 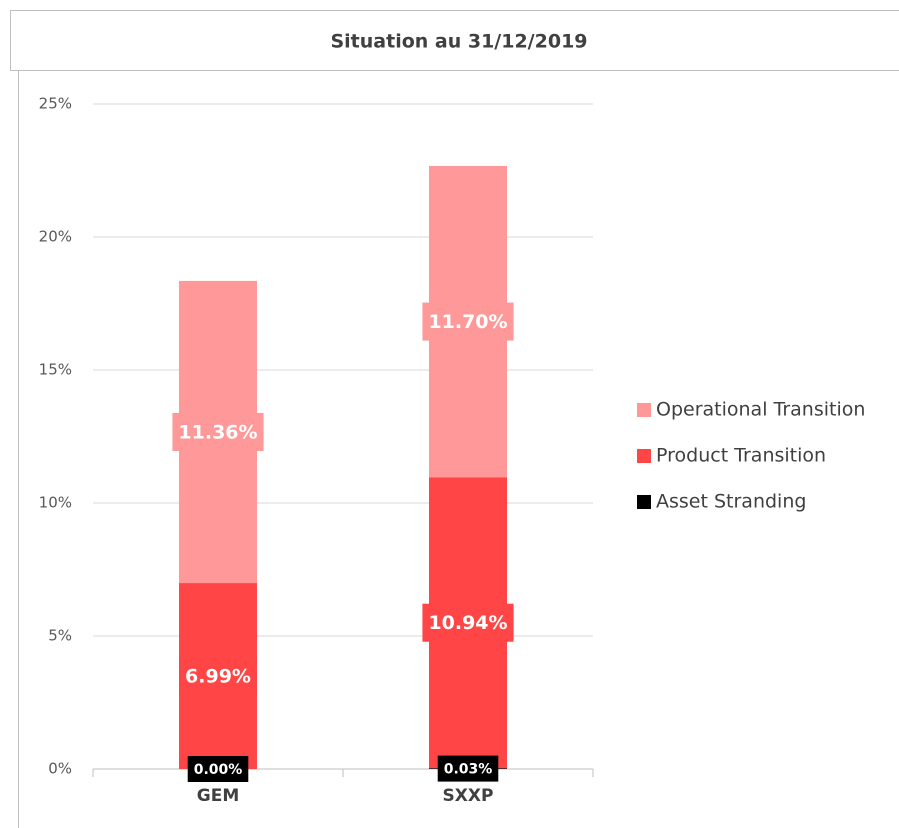 I want to click on y-tick-label: 20%, so click(x=55, y=237).